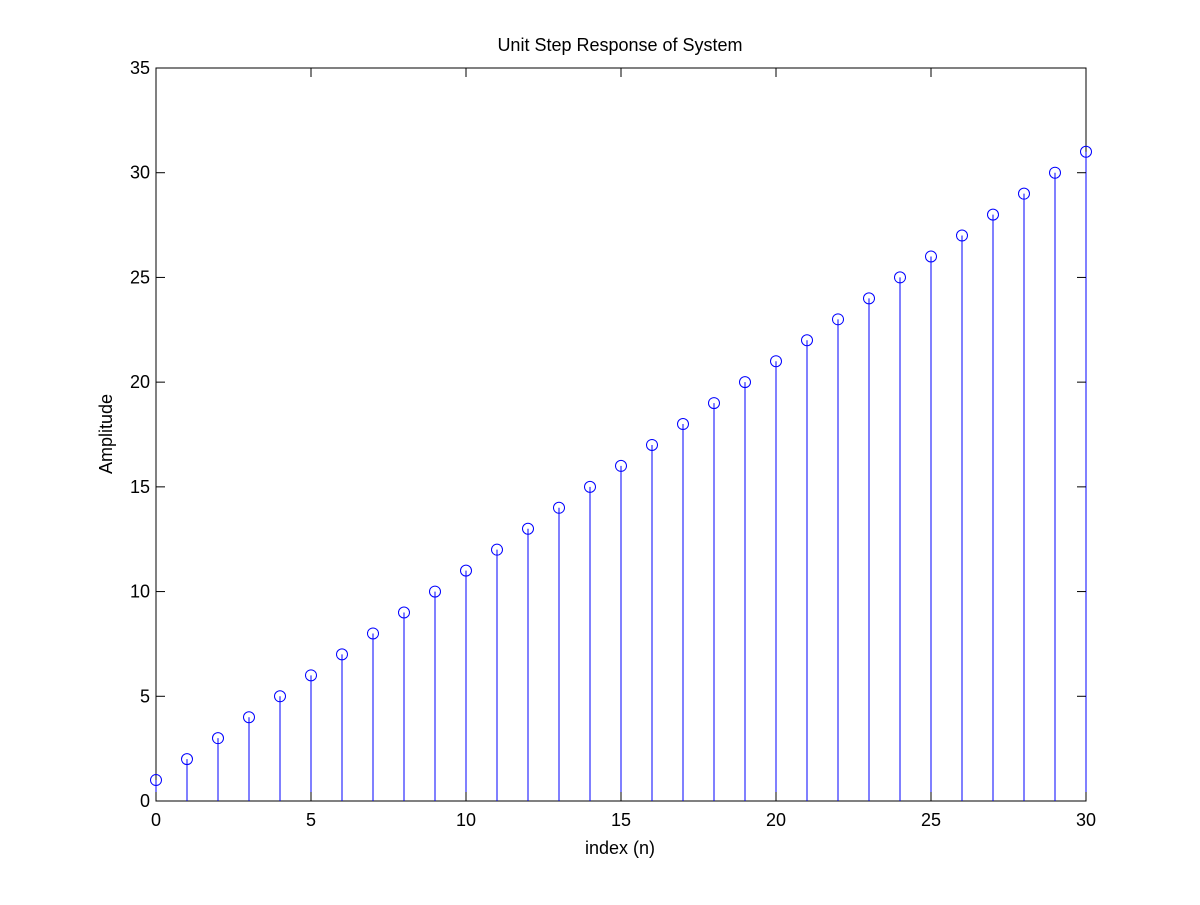 This screenshot has width=1200, height=905. I want to click on chart-title: Unit Step Response of System, so click(619, 45).